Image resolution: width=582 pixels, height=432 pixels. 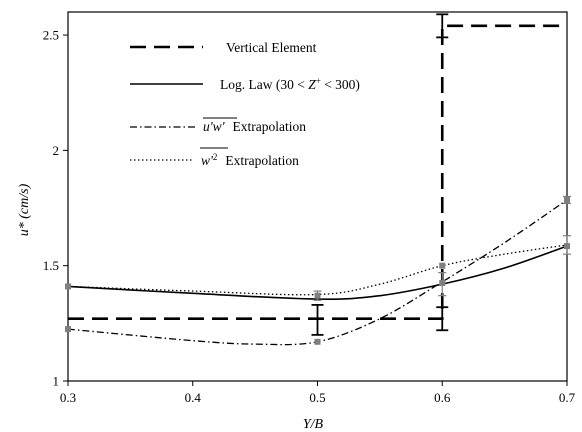 I want to click on series-line-dotted, so click(x=317, y=270).